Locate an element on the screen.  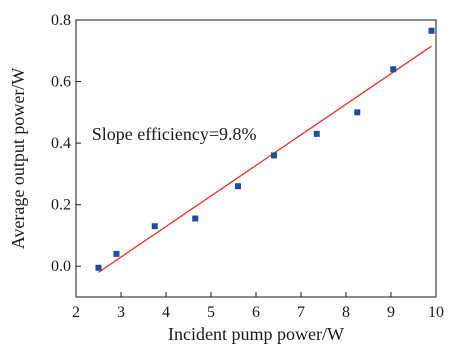
x-tick-label: 3 is located at coordinates (121, 312).